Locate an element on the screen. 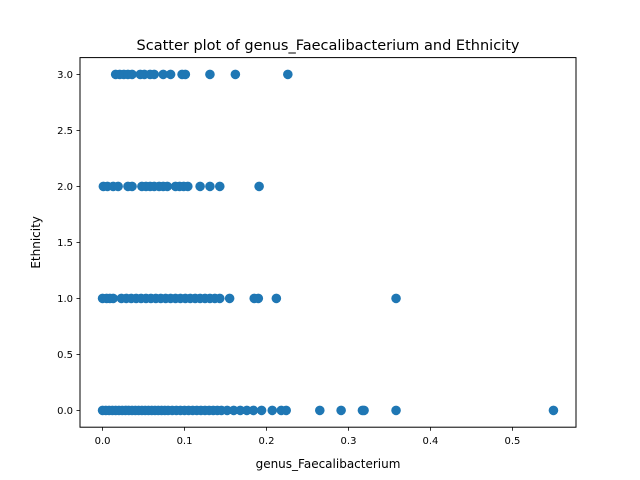 This screenshot has height=480, width=640. x-tick-label: 0.1 is located at coordinates (185, 441).